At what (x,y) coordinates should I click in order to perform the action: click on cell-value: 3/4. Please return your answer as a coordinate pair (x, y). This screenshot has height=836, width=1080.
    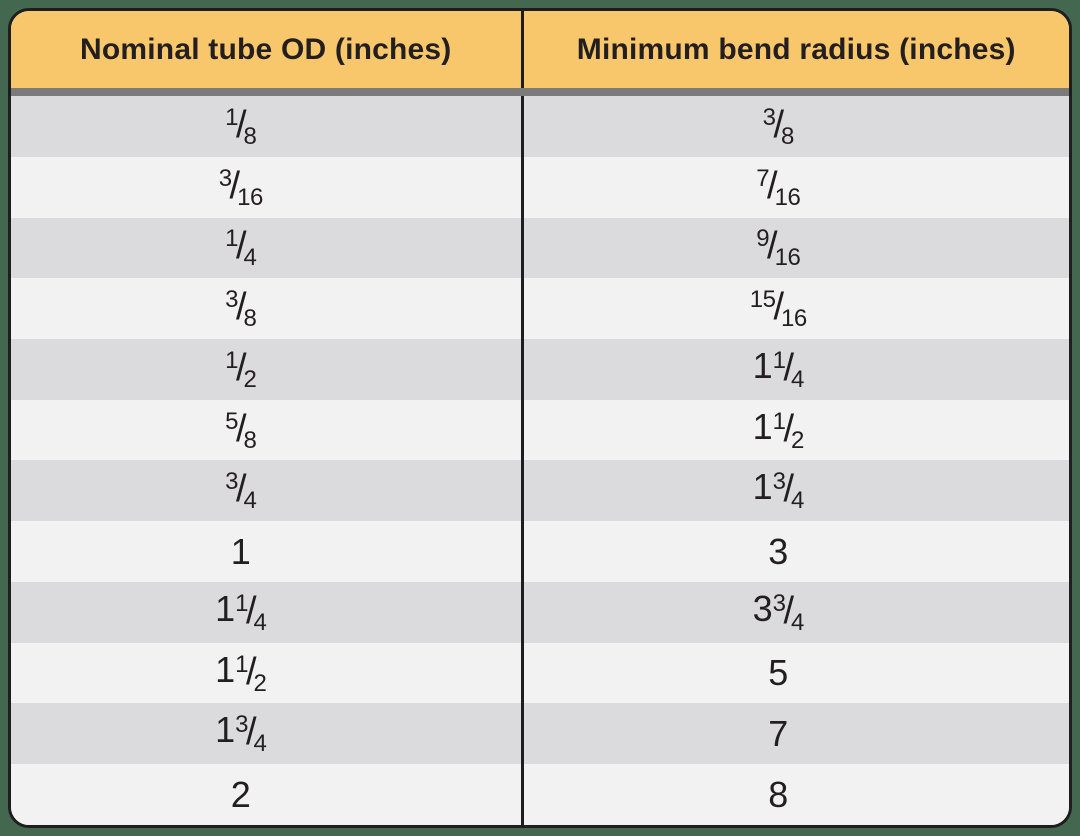
    Looking at the image, I should click on (241, 490).